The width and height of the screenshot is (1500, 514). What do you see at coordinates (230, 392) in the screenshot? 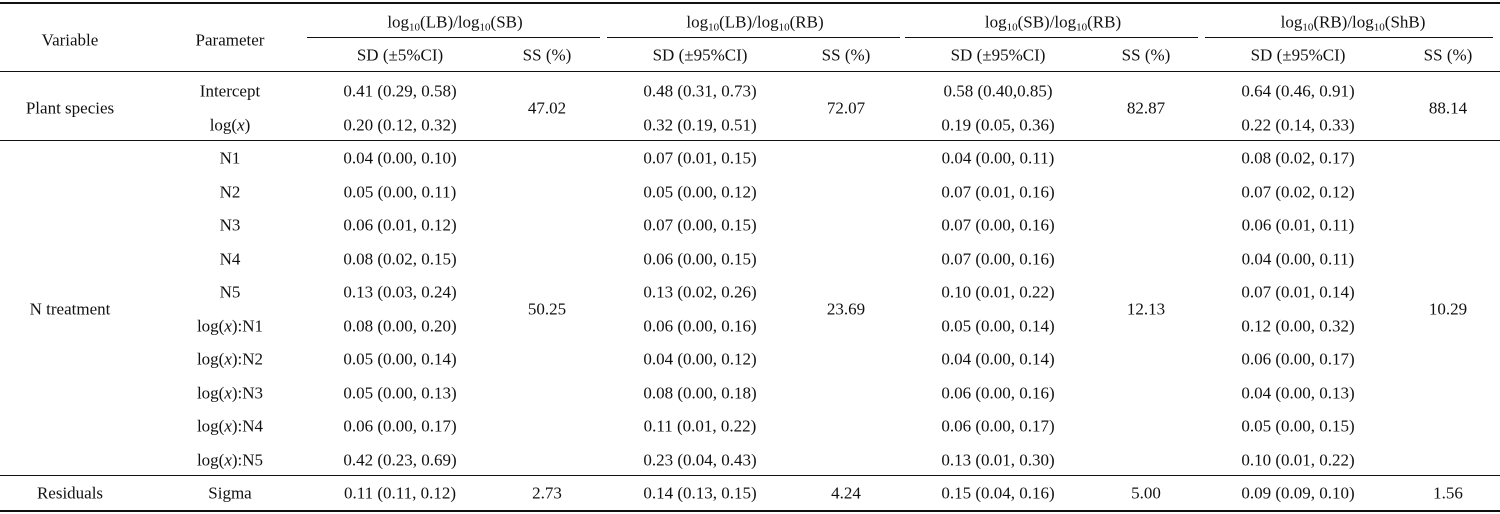
I see `parameter-label: log(x):N3` at bounding box center [230, 392].